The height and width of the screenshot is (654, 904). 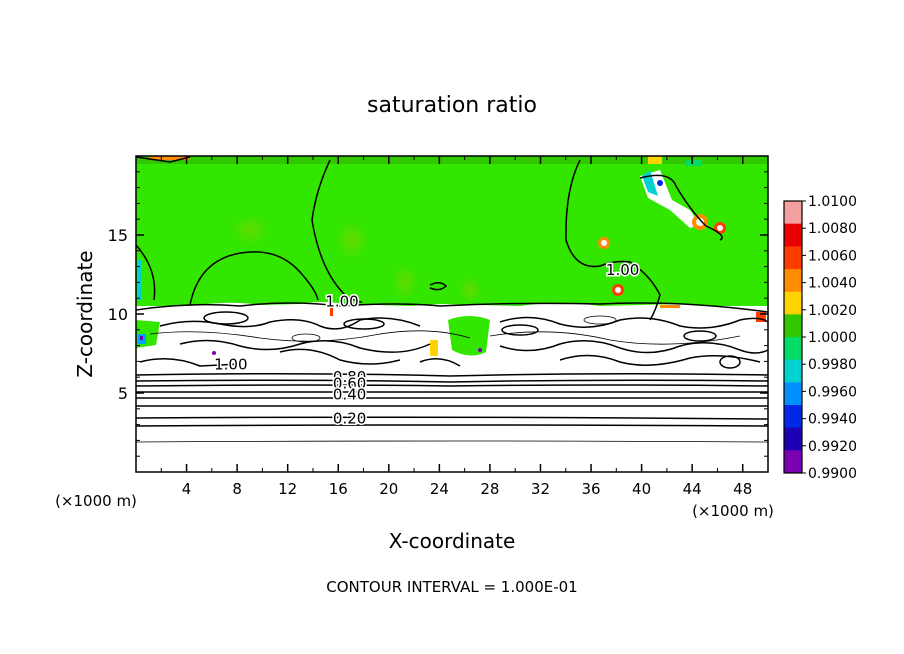 I want to click on x-tick-label: 48, so click(x=742, y=489).